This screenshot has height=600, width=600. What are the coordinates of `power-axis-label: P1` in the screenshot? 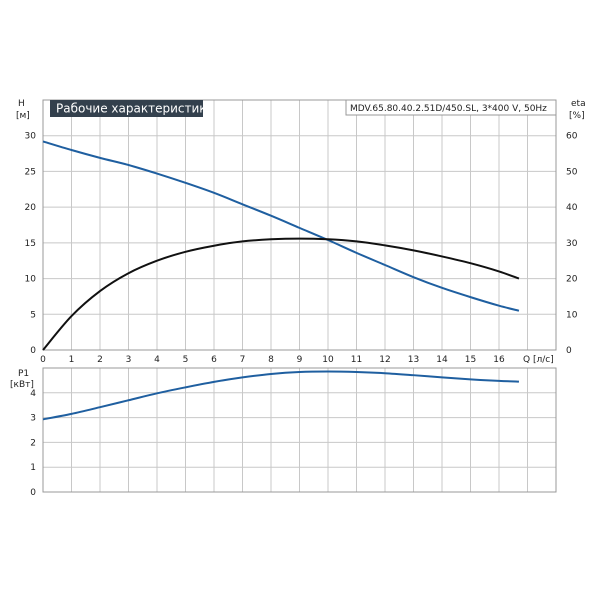 It's located at (23, 374).